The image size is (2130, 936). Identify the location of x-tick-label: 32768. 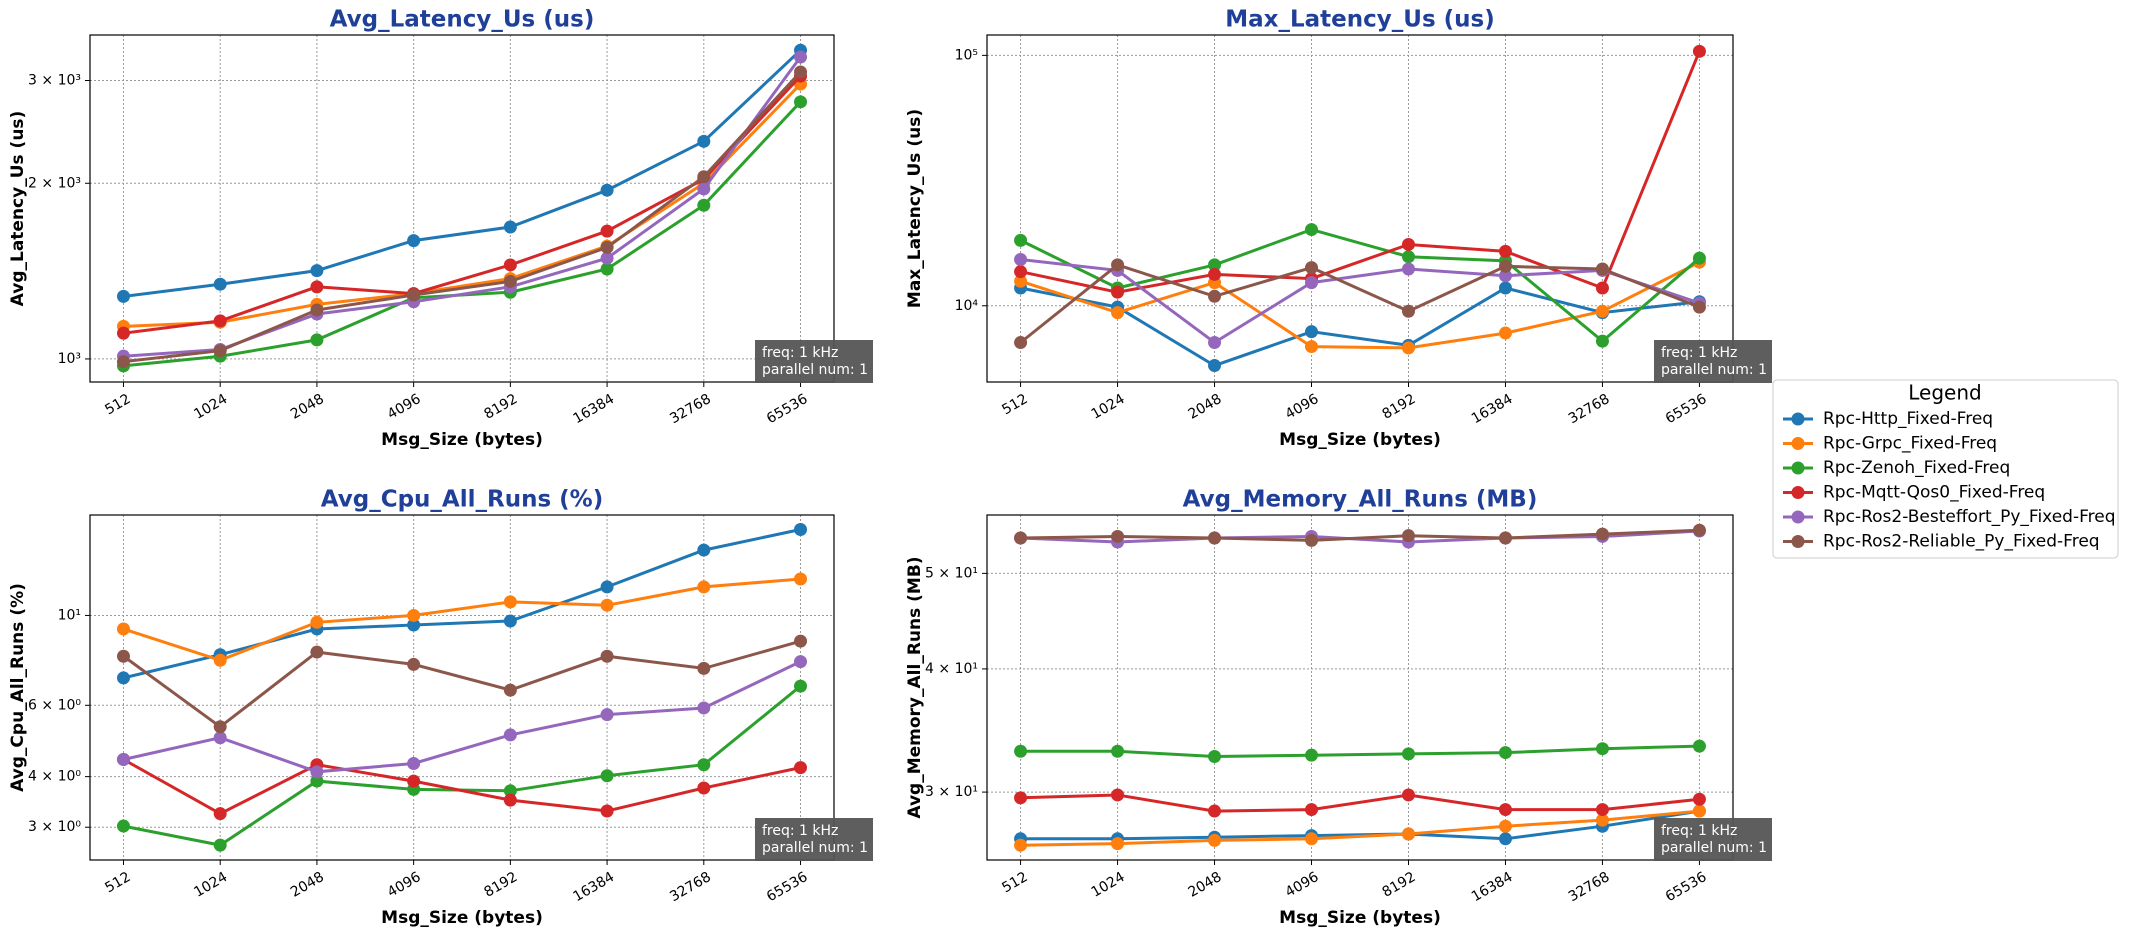
(690, 887).